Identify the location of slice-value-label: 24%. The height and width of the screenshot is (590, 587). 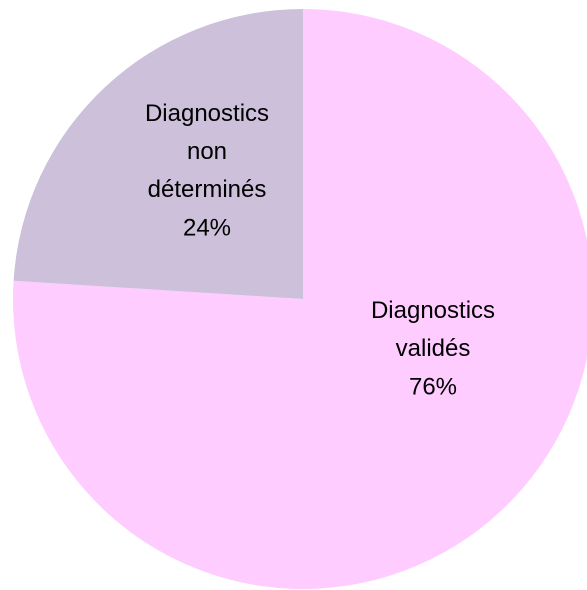
(207, 227).